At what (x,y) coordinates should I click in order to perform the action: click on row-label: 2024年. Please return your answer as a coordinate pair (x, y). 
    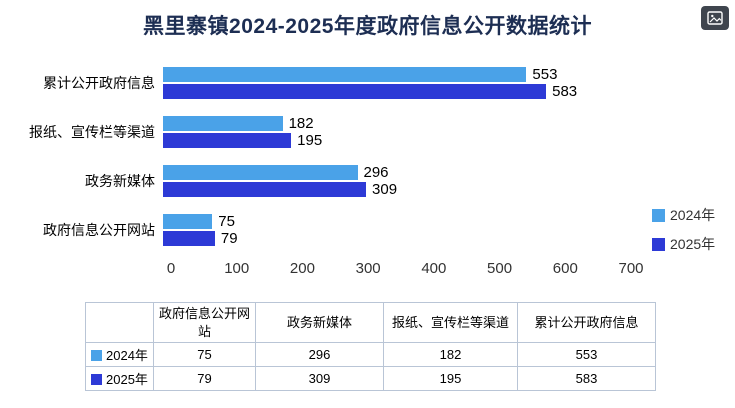
    Looking at the image, I should click on (127, 356).